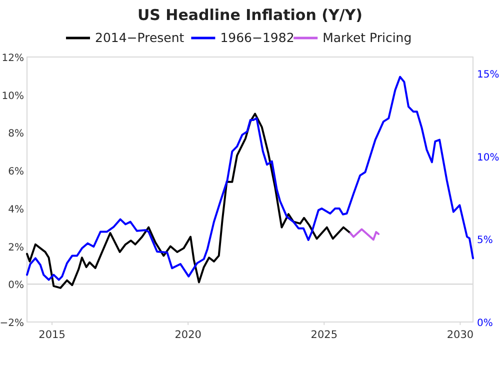  Describe the element at coordinates (13, 58) in the screenshot. I see `y-tick-label: 12%` at that location.